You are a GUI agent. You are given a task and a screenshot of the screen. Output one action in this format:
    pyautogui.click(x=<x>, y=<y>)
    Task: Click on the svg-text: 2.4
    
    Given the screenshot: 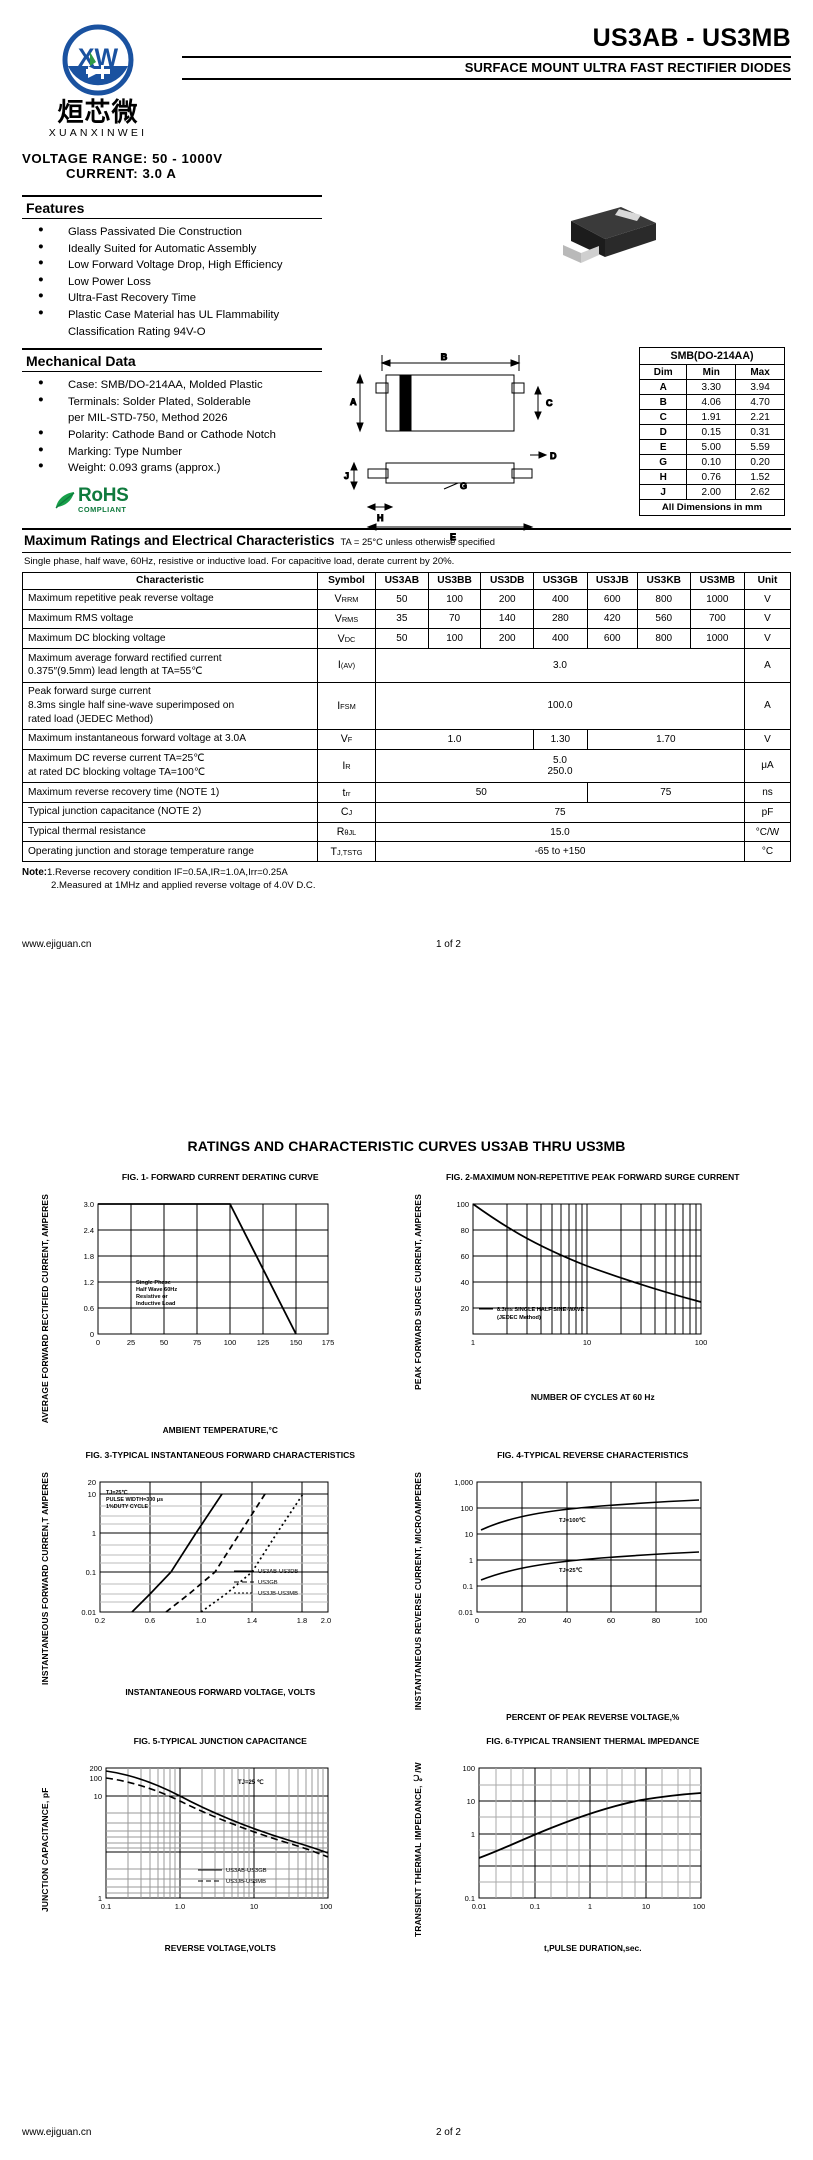 What is the action you would take?
    pyautogui.click(x=89, y=1230)
    